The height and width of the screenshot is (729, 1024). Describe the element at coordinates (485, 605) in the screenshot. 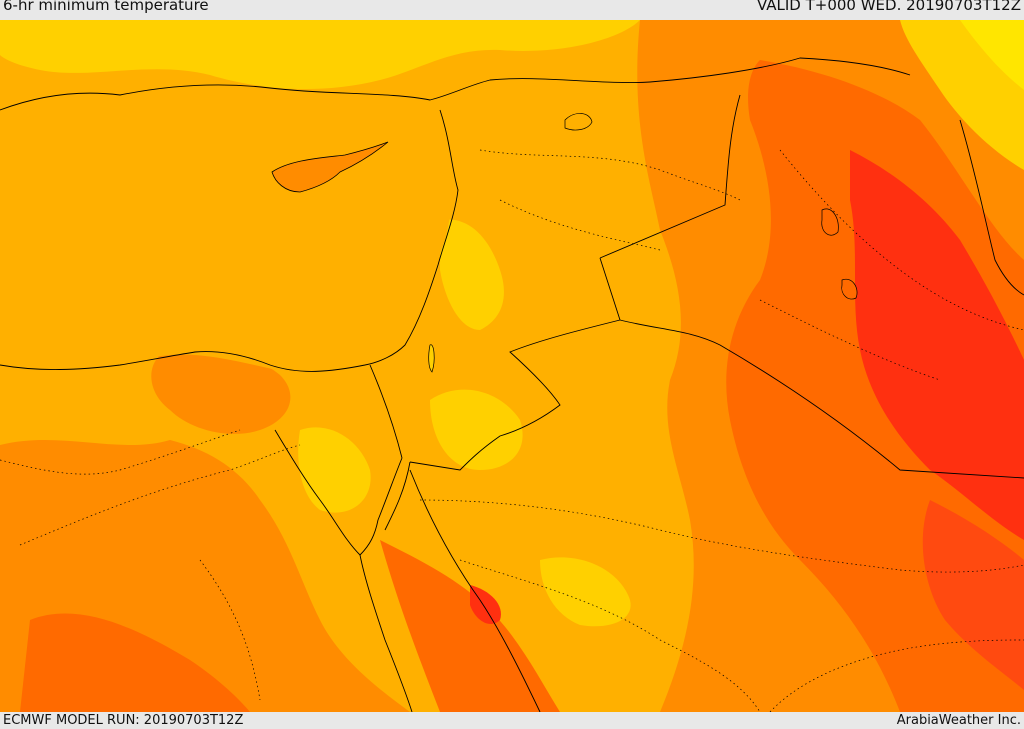

I see `field-redsea-hotspot` at that location.